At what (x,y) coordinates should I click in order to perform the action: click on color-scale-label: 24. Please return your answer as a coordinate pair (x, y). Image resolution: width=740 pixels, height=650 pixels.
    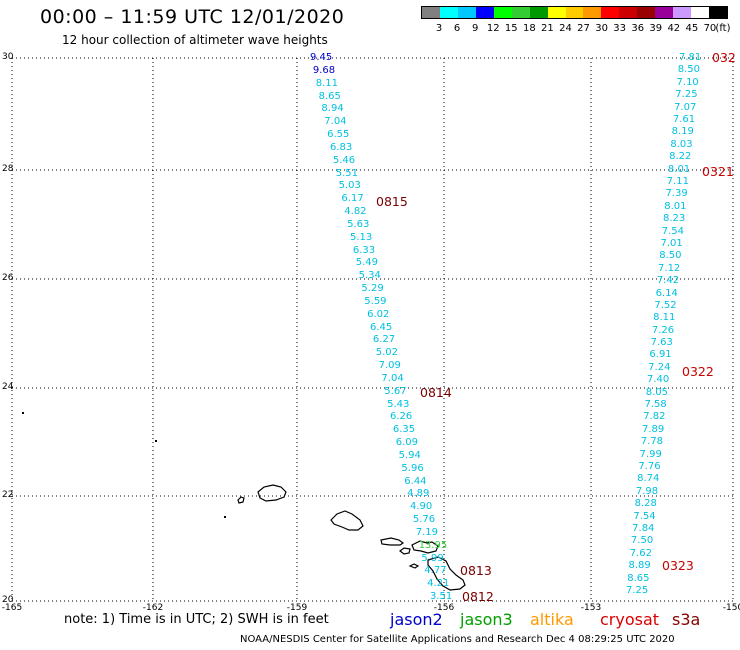
    Looking at the image, I should click on (565, 28).